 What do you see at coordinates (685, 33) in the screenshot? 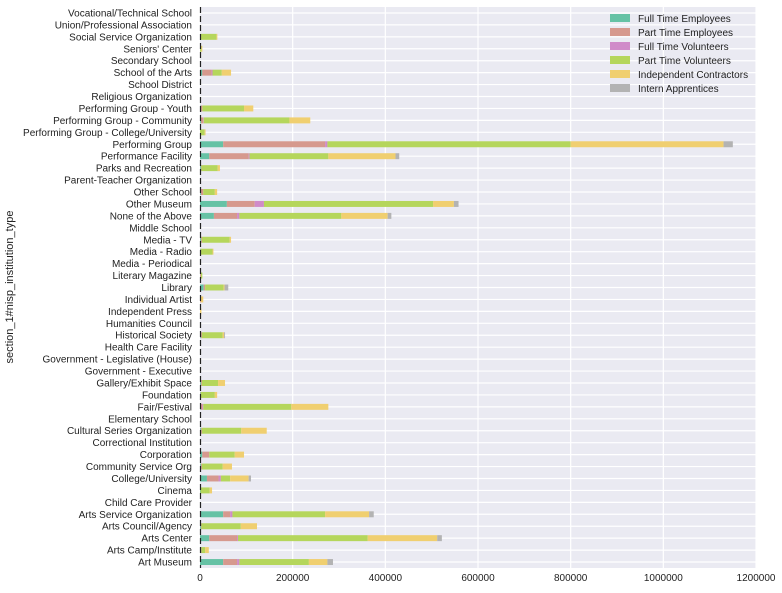
I see `legend-label: Part Time Employees` at bounding box center [685, 33].